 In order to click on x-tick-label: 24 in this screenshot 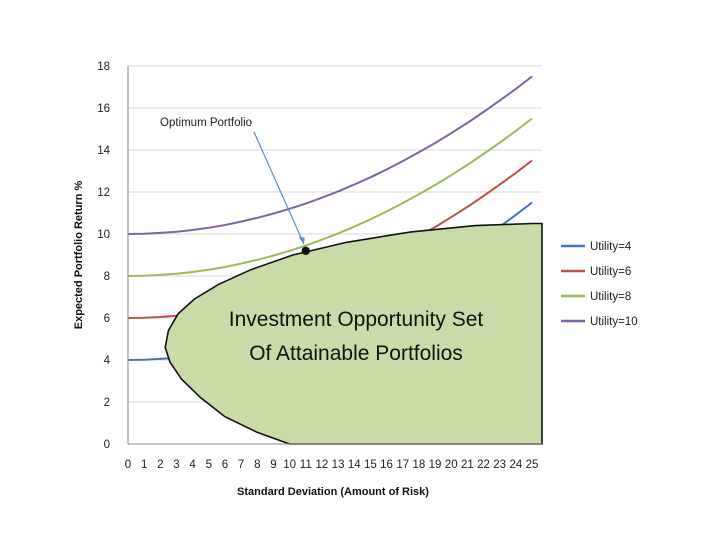, I will do `click(515, 465)`.